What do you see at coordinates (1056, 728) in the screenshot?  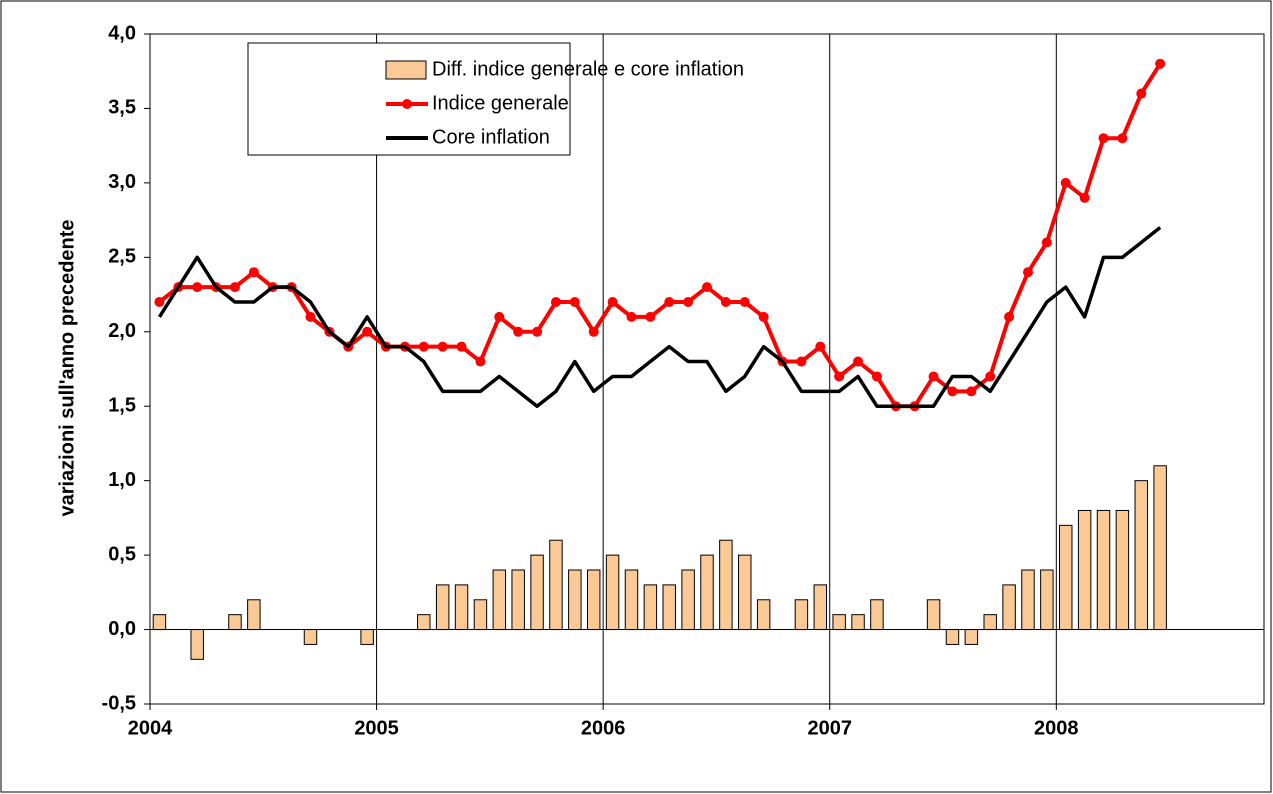 I see `x-tick-label: 2008` at bounding box center [1056, 728].